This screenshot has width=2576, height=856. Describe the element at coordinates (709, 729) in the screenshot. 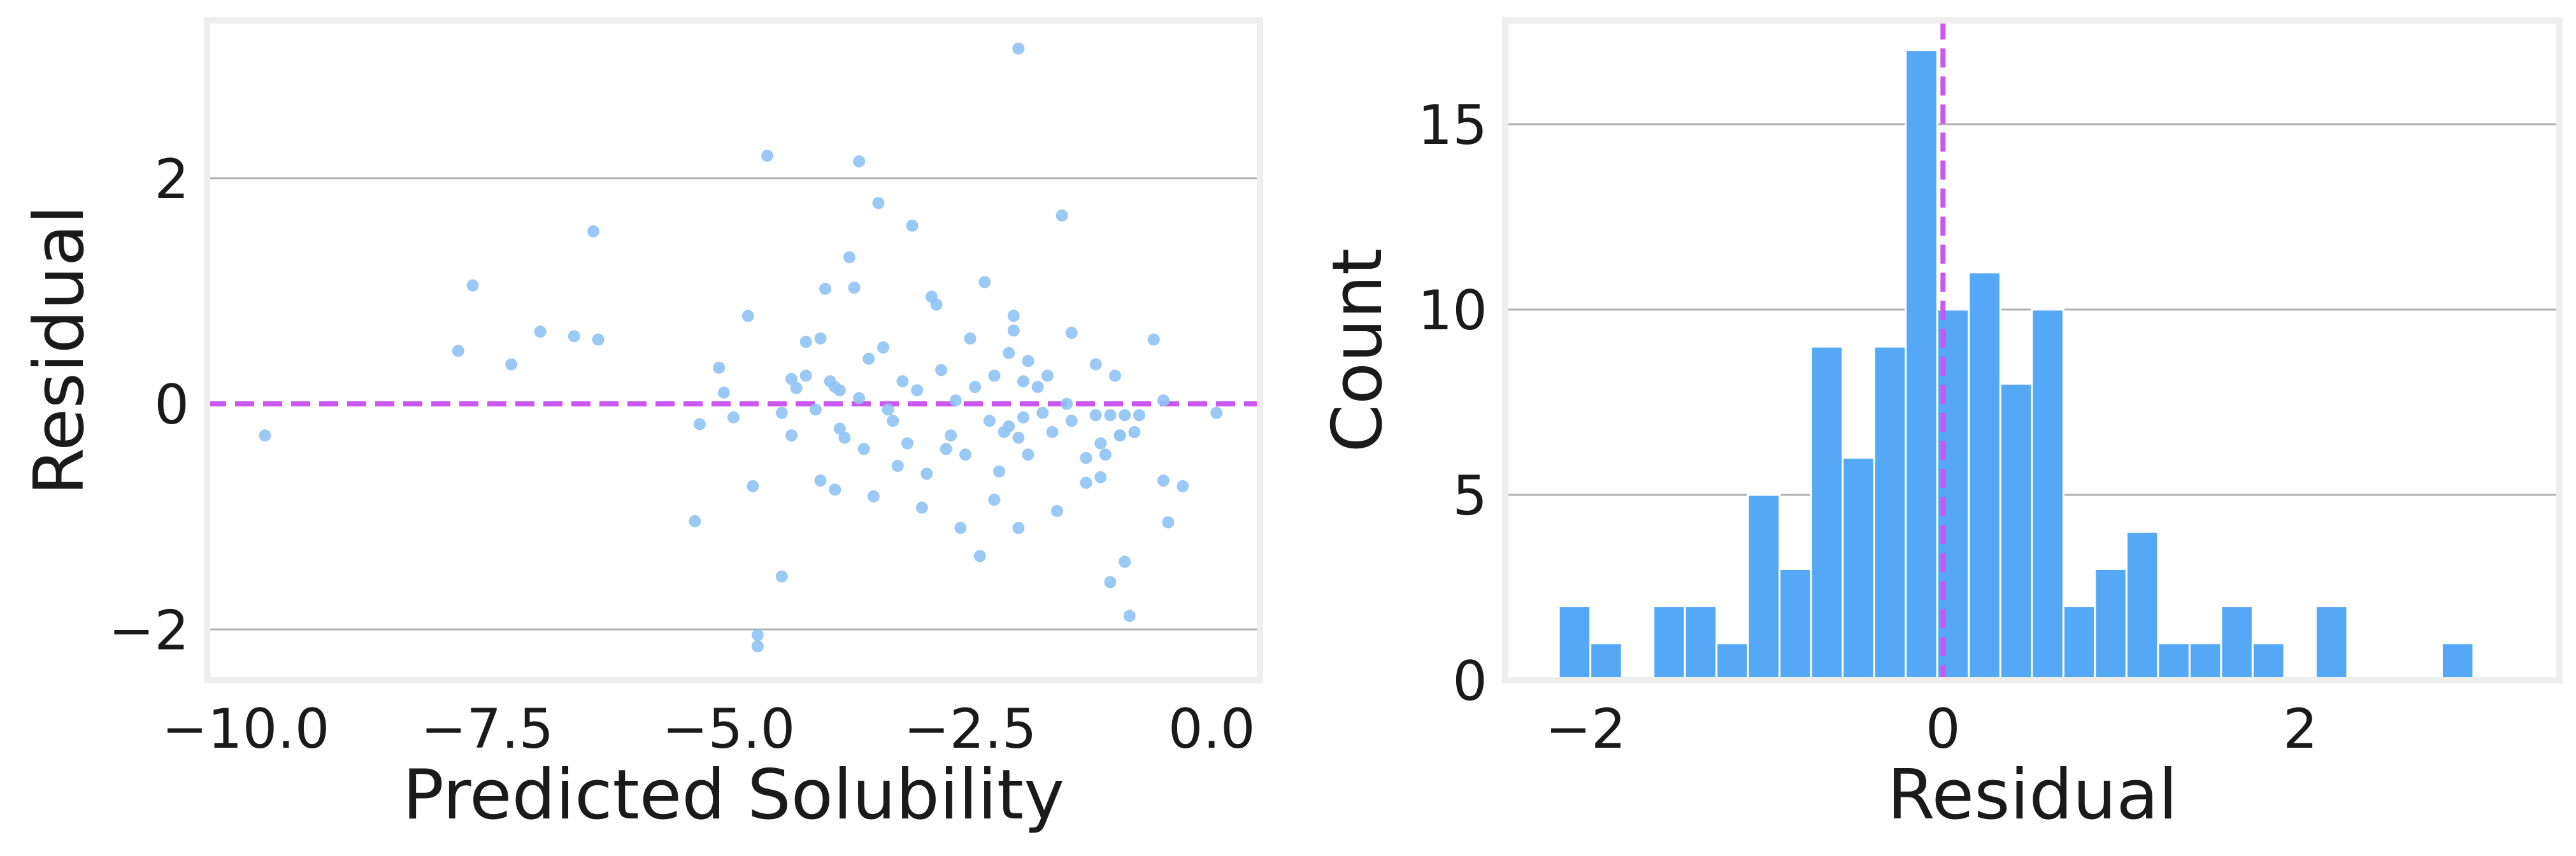

I see `scatter-x-ticks: −10.0 −7.5 −5.0 −2.5 0.0` at that location.